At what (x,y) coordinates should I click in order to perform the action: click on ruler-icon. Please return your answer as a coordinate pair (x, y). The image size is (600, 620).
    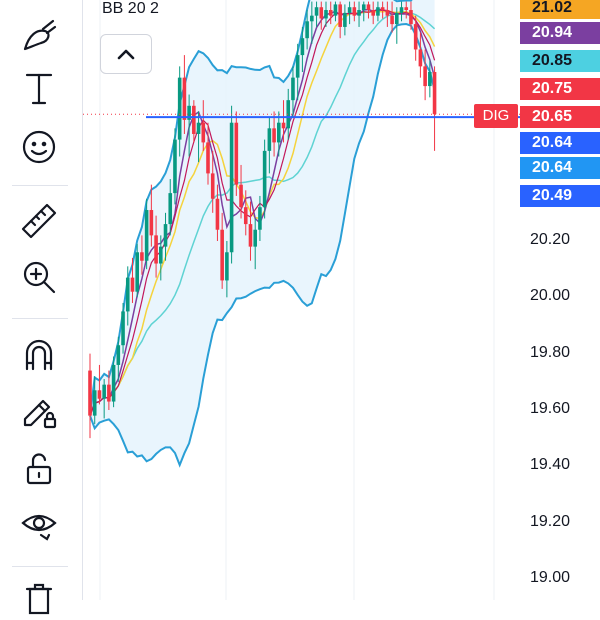
    Looking at the image, I should click on (39, 221).